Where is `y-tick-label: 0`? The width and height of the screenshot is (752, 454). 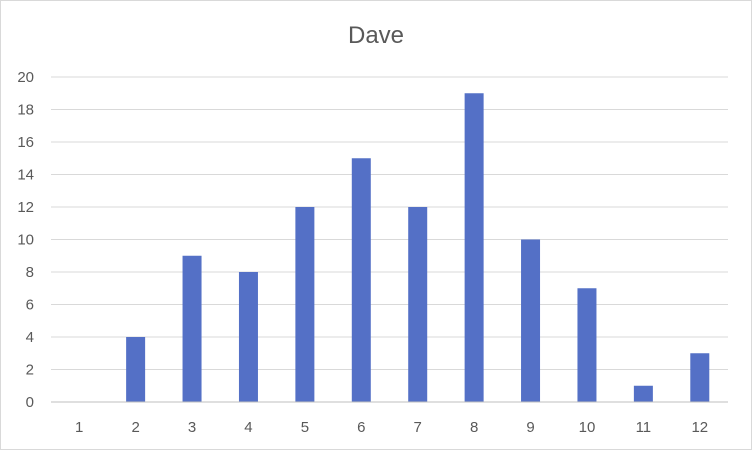
y-tick-label: 0 is located at coordinates (30, 402).